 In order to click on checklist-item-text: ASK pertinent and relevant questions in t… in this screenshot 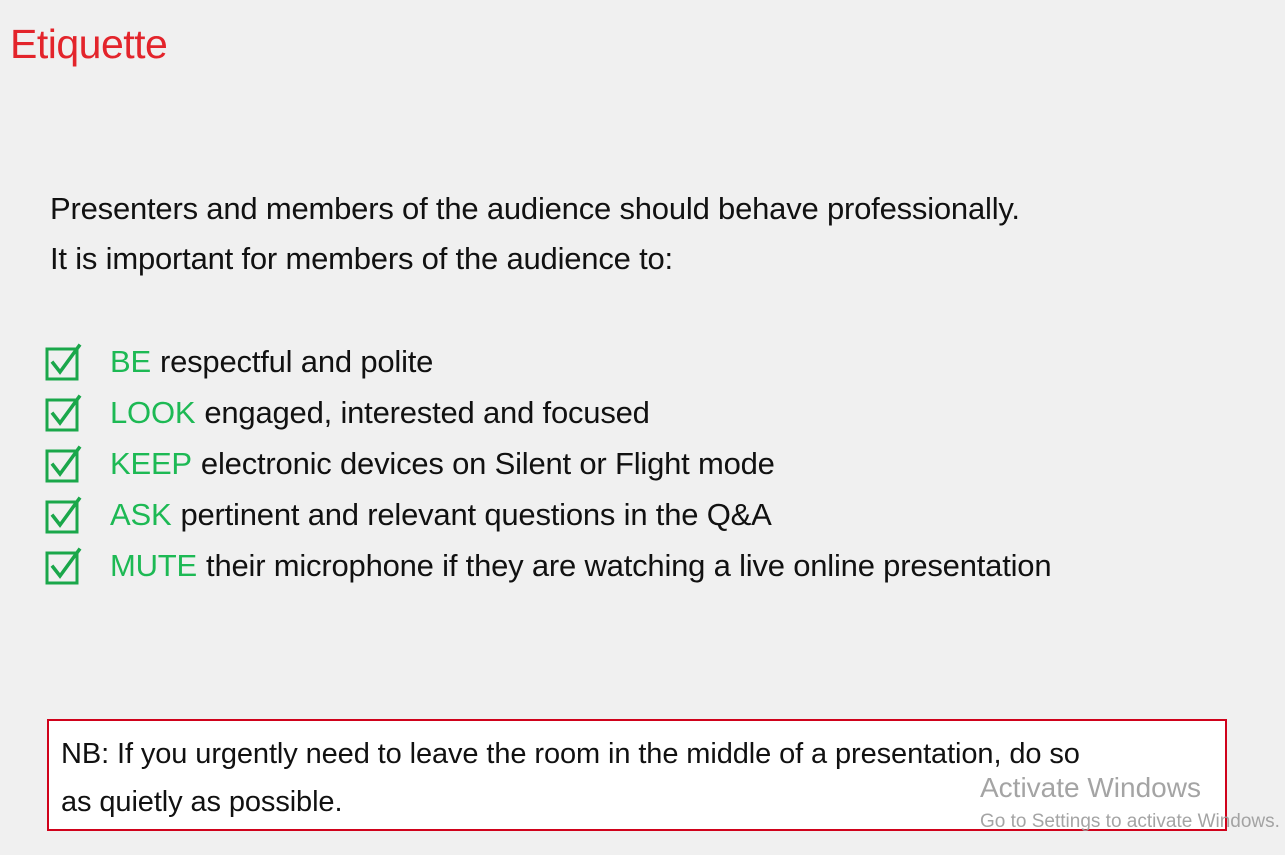, I will do `click(441, 515)`.